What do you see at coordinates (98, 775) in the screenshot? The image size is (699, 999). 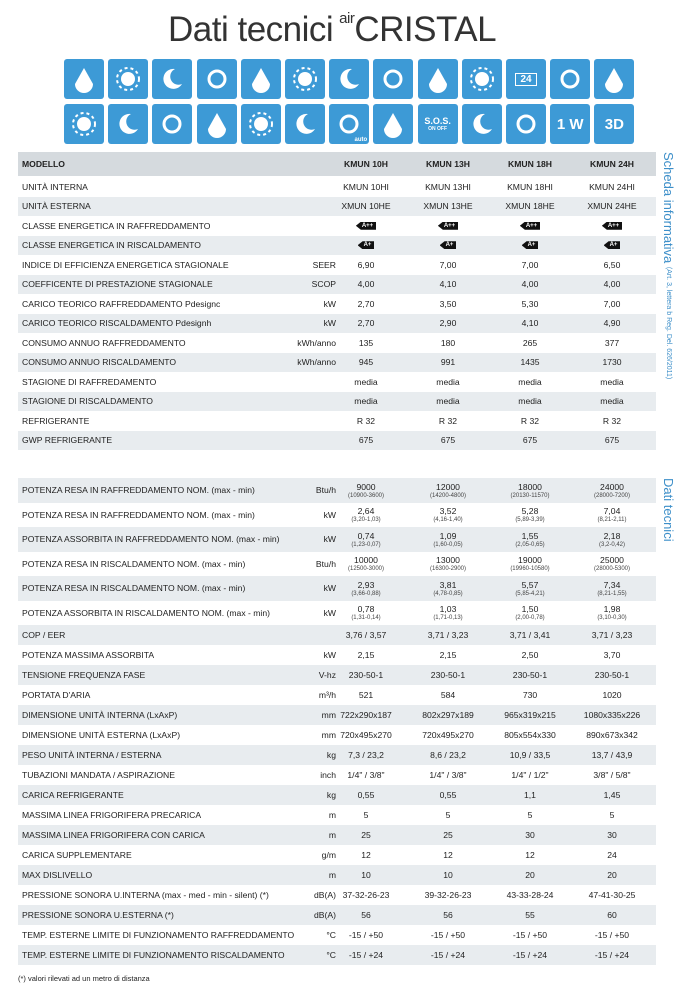 I see `row-label: TUBAZIONI MANDATA / ASPIRAZIONE` at bounding box center [98, 775].